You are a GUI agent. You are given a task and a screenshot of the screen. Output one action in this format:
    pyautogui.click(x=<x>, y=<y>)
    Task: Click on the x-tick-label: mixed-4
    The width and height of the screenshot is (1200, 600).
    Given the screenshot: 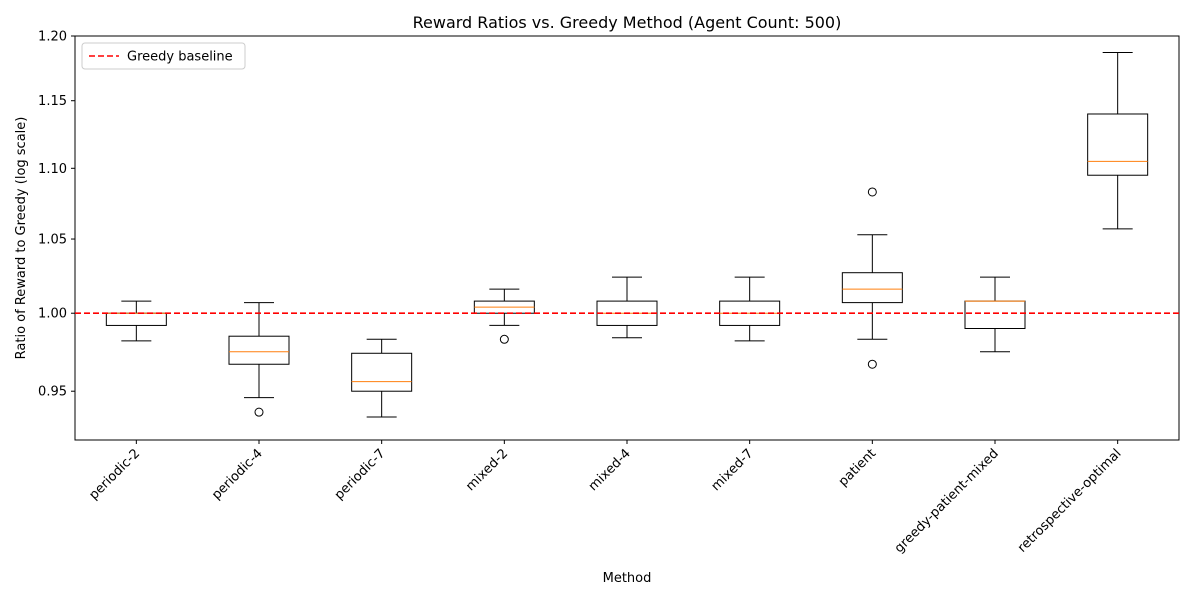 What is the action you would take?
    pyautogui.click(x=610, y=470)
    